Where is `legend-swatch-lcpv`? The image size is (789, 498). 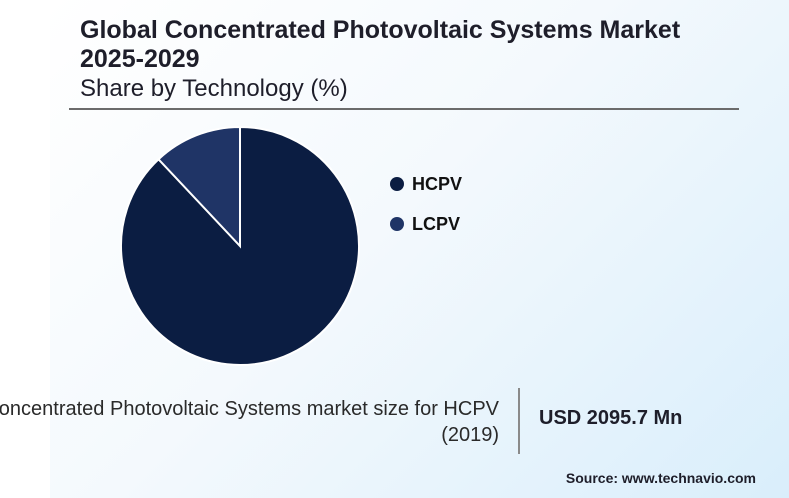
legend-swatch-lcpv is located at coordinates (397, 224).